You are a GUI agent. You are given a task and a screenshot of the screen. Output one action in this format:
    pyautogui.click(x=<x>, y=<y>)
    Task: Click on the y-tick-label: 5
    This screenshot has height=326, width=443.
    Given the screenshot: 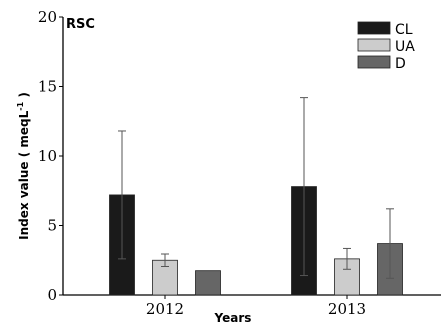 What is the action you would take?
    pyautogui.click(x=52, y=226)
    